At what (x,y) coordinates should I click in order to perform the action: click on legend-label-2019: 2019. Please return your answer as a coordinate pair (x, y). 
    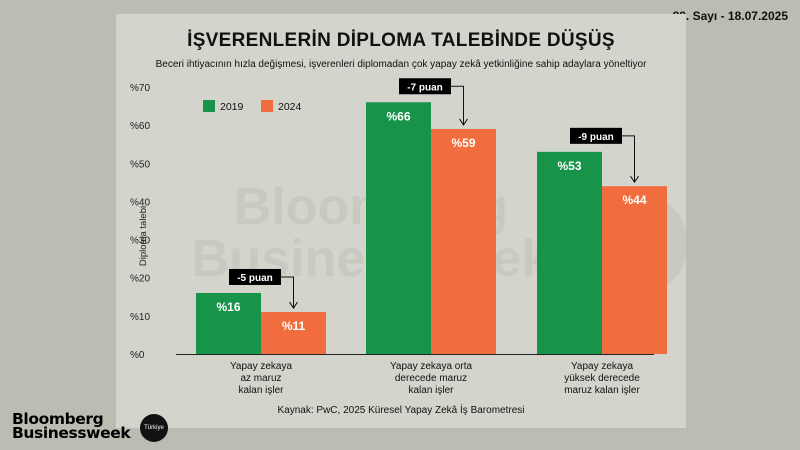
    Looking at the image, I should click on (232, 107).